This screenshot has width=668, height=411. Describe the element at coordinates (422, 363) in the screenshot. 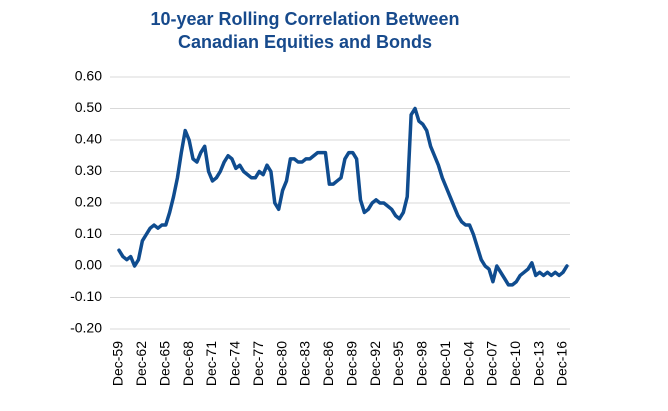

I see `x-tick-label: Dec-98` at that location.